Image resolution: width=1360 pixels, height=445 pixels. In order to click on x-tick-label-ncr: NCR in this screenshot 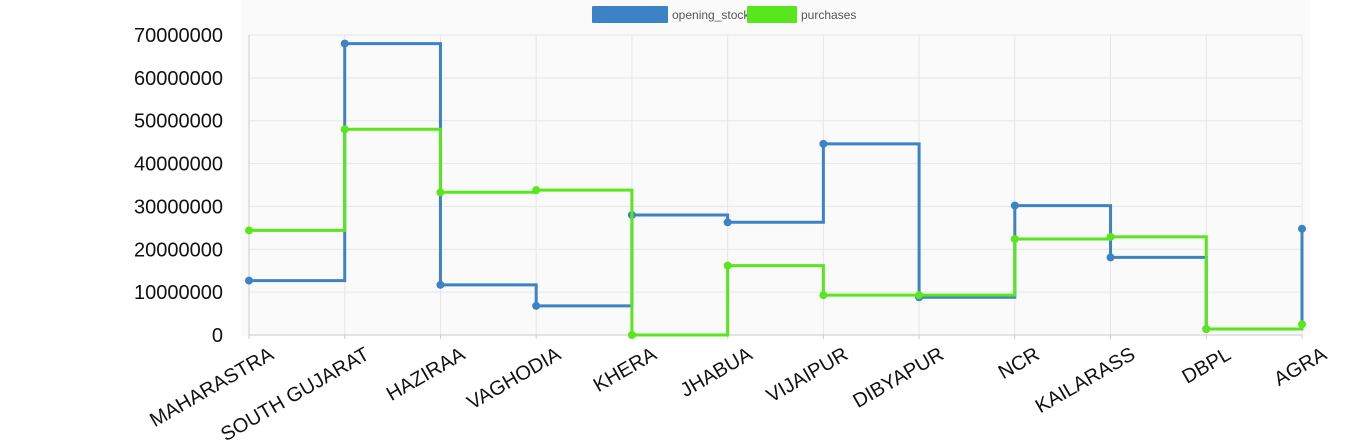, I will do `click(1019, 363)`.